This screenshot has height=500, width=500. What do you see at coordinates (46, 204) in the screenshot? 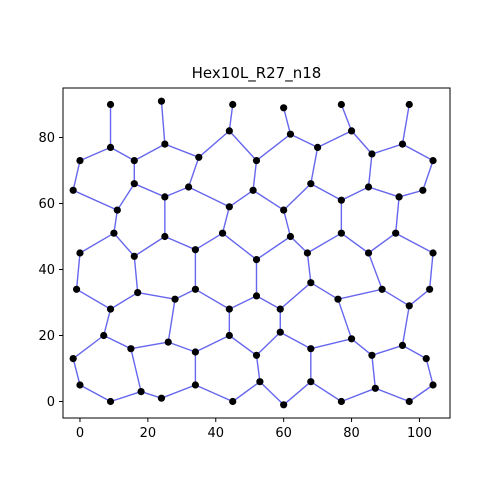
I see `y-tick-label-60: 60` at bounding box center [46, 204].